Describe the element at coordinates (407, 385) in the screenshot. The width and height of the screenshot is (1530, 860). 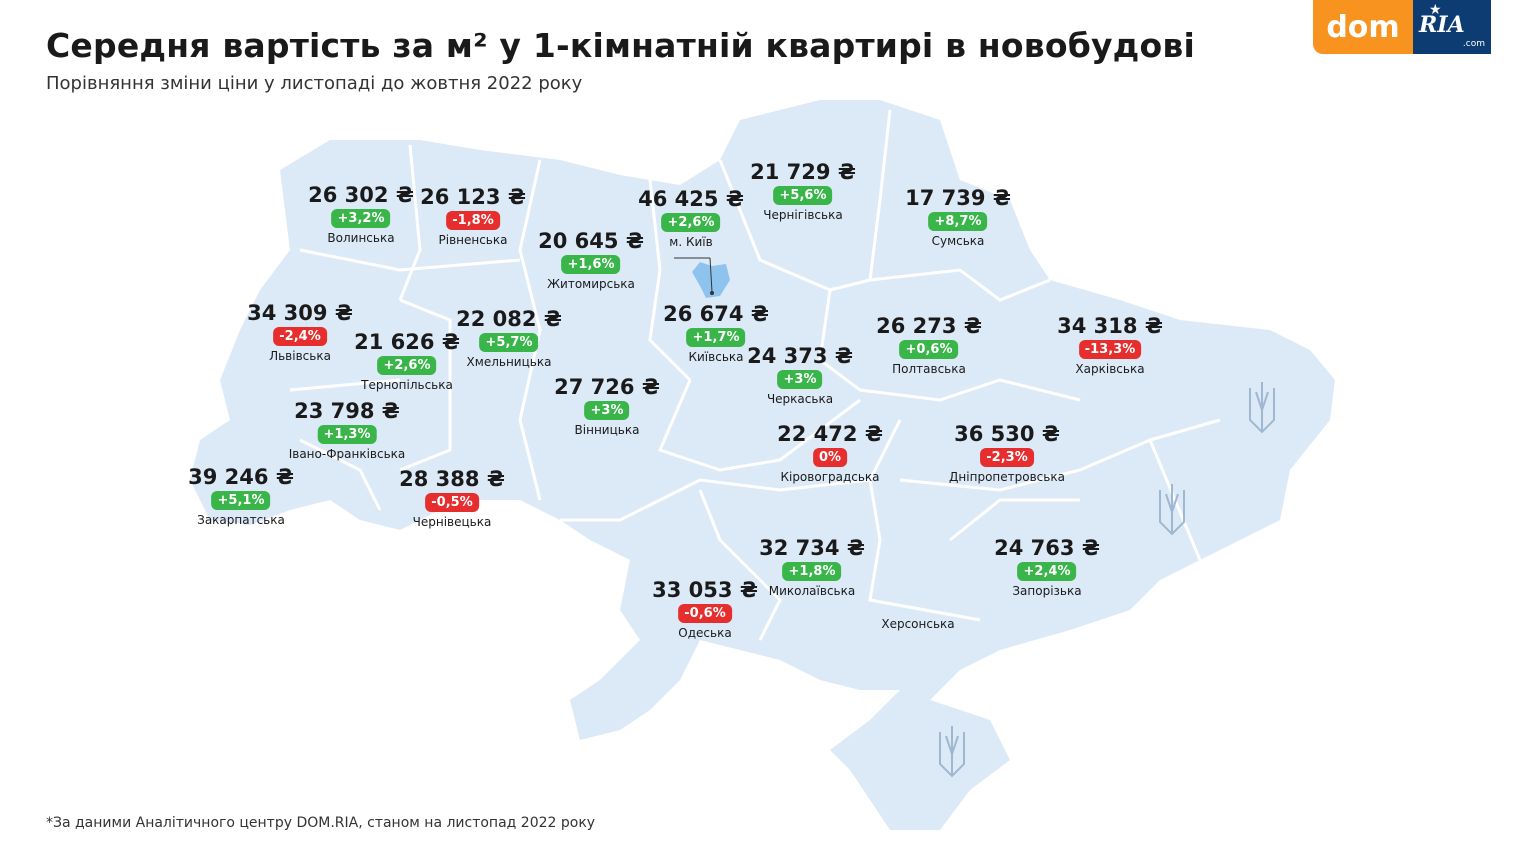
I see `region-name: Тернопільська` at that location.